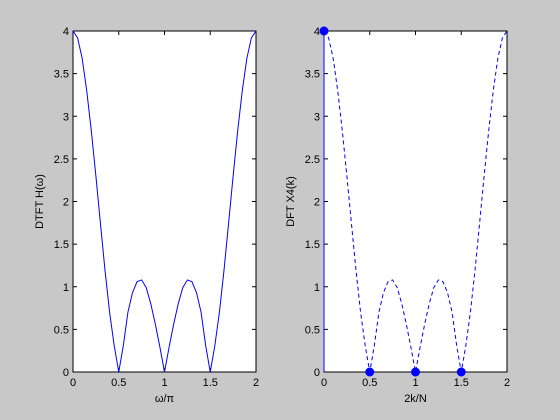 This screenshot has width=560, height=420. I want to click on left-ytick-label: 3.5, so click(61, 75).